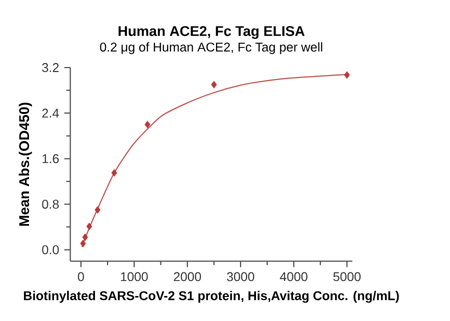  I want to click on chart-title: Human ACE2, Fc Tag ELISA, so click(211, 32).